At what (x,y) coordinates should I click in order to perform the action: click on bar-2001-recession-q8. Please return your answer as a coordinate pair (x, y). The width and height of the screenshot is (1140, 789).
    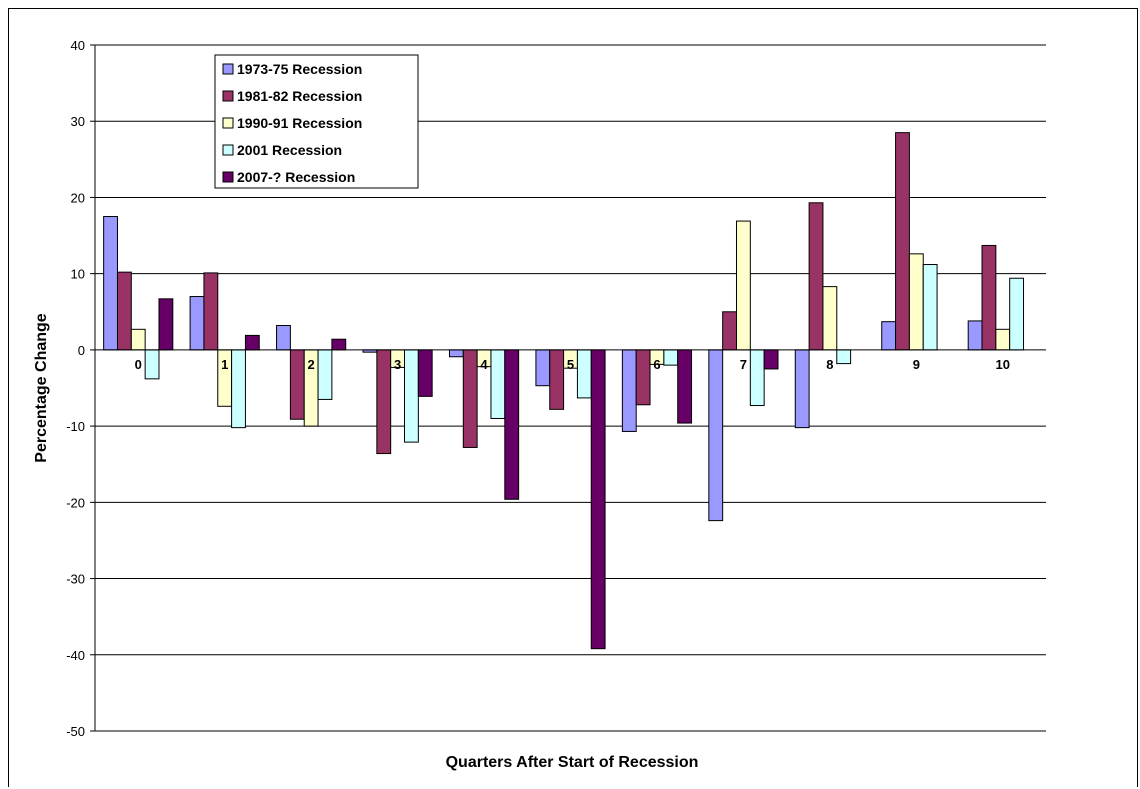
    Looking at the image, I should click on (844, 357).